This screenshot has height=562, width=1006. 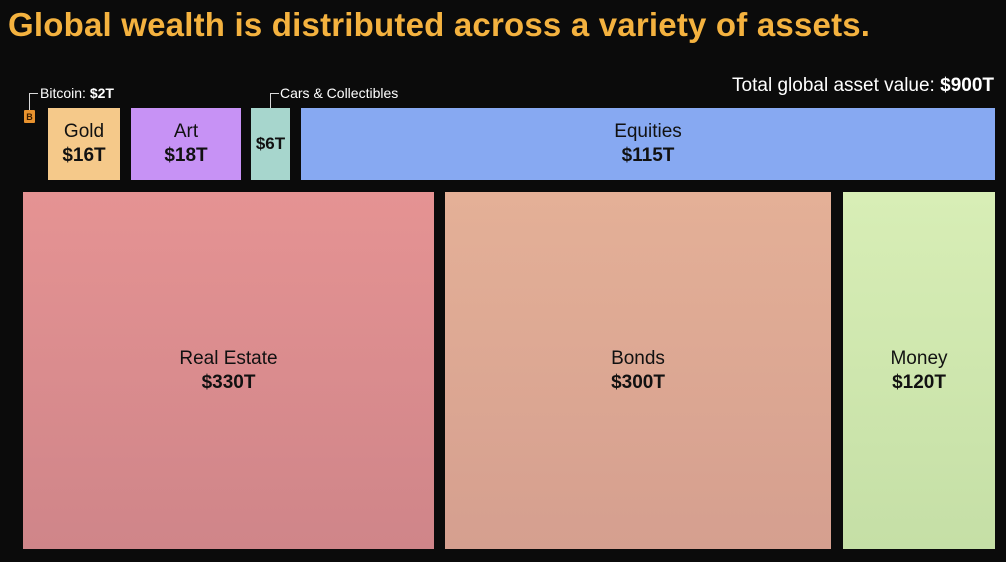 What do you see at coordinates (833, 85) in the screenshot?
I see `total-label: Total global asset value:` at bounding box center [833, 85].